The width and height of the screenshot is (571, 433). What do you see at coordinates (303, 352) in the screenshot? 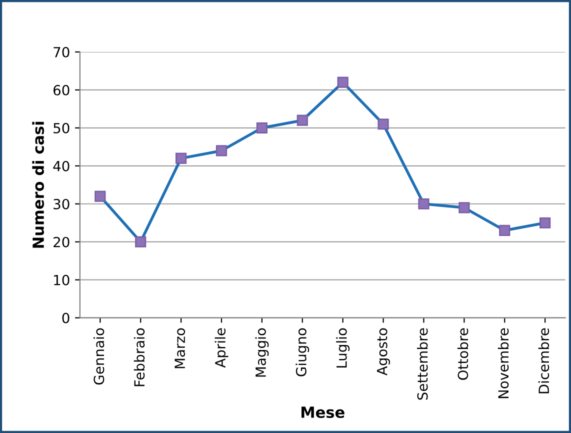
I see `x-tick-label: Giugno` at bounding box center [303, 352].